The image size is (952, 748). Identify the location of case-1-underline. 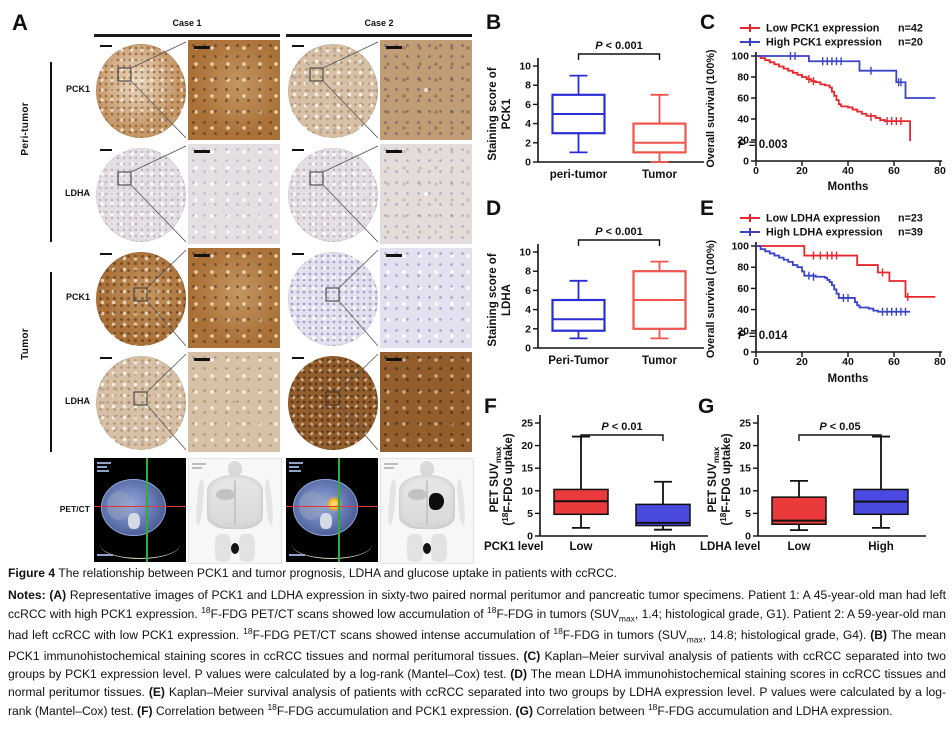
(187, 35).